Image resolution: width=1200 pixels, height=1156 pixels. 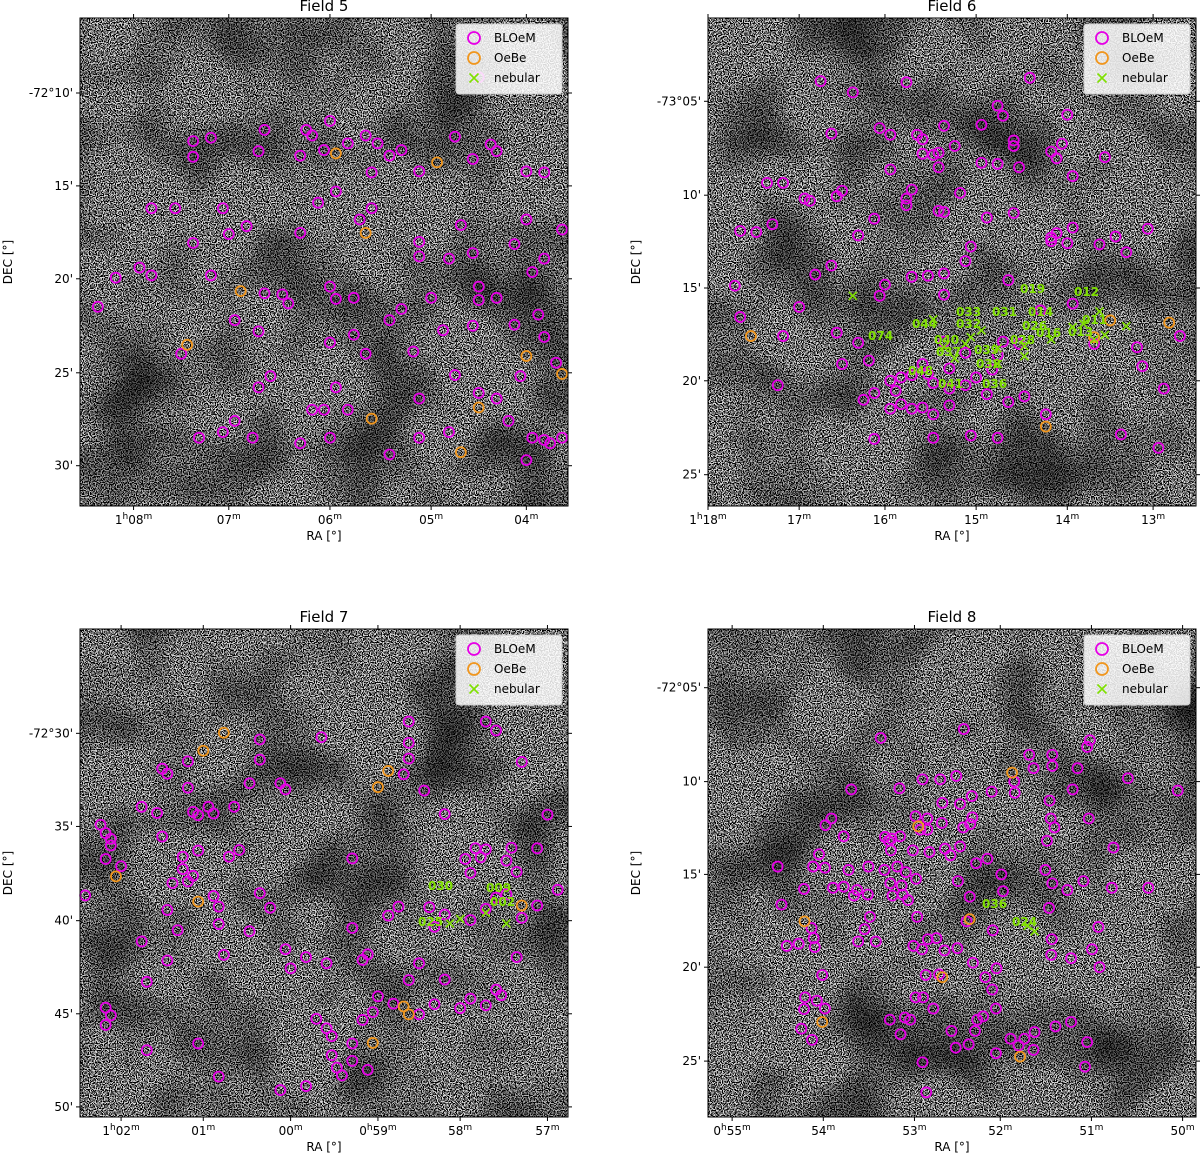 I want to click on chart-title: Field 6, so click(x=952, y=7).